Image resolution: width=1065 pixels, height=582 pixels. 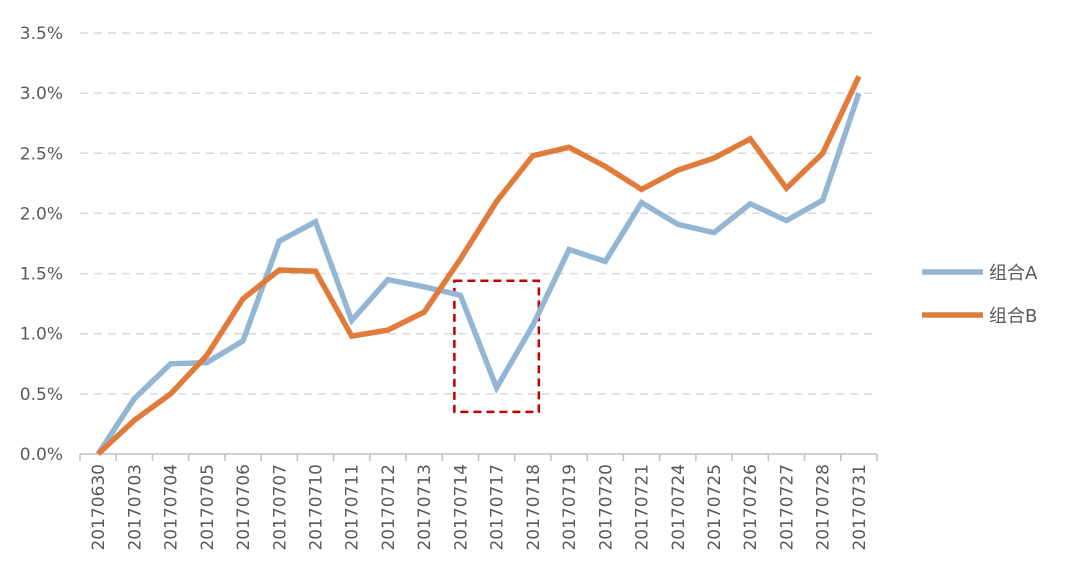 I want to click on legend: 组合A 组合B, so click(x=980, y=295).